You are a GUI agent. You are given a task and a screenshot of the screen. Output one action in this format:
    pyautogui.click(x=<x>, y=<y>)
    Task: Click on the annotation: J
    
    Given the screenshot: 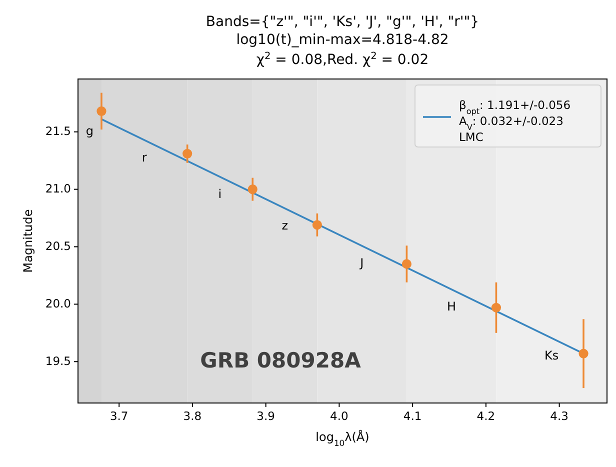 What is the action you would take?
    pyautogui.click(x=361, y=263)
    